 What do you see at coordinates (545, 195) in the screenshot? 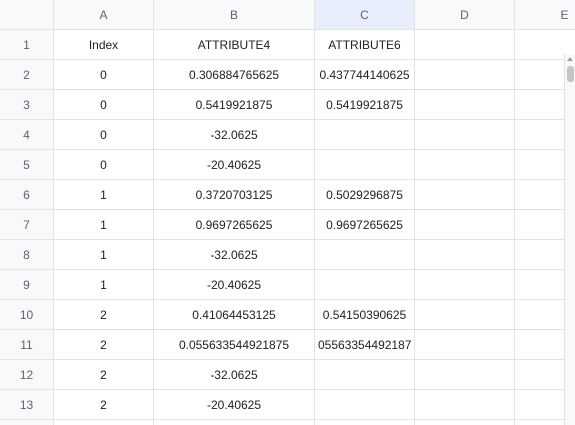
I see `cell-e6` at bounding box center [545, 195].